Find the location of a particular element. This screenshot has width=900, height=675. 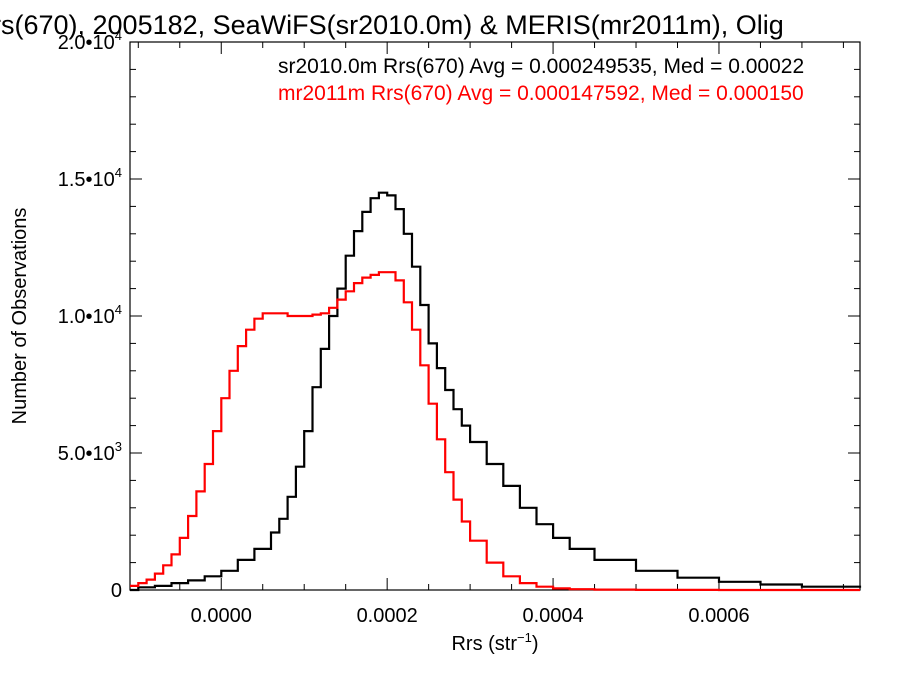

y-tick-base: 1.0•10 is located at coordinates (86, 317).